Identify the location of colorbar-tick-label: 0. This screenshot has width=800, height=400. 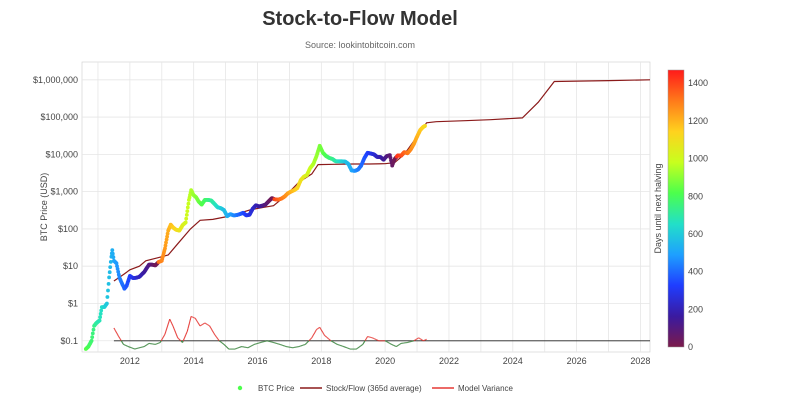
(690, 347).